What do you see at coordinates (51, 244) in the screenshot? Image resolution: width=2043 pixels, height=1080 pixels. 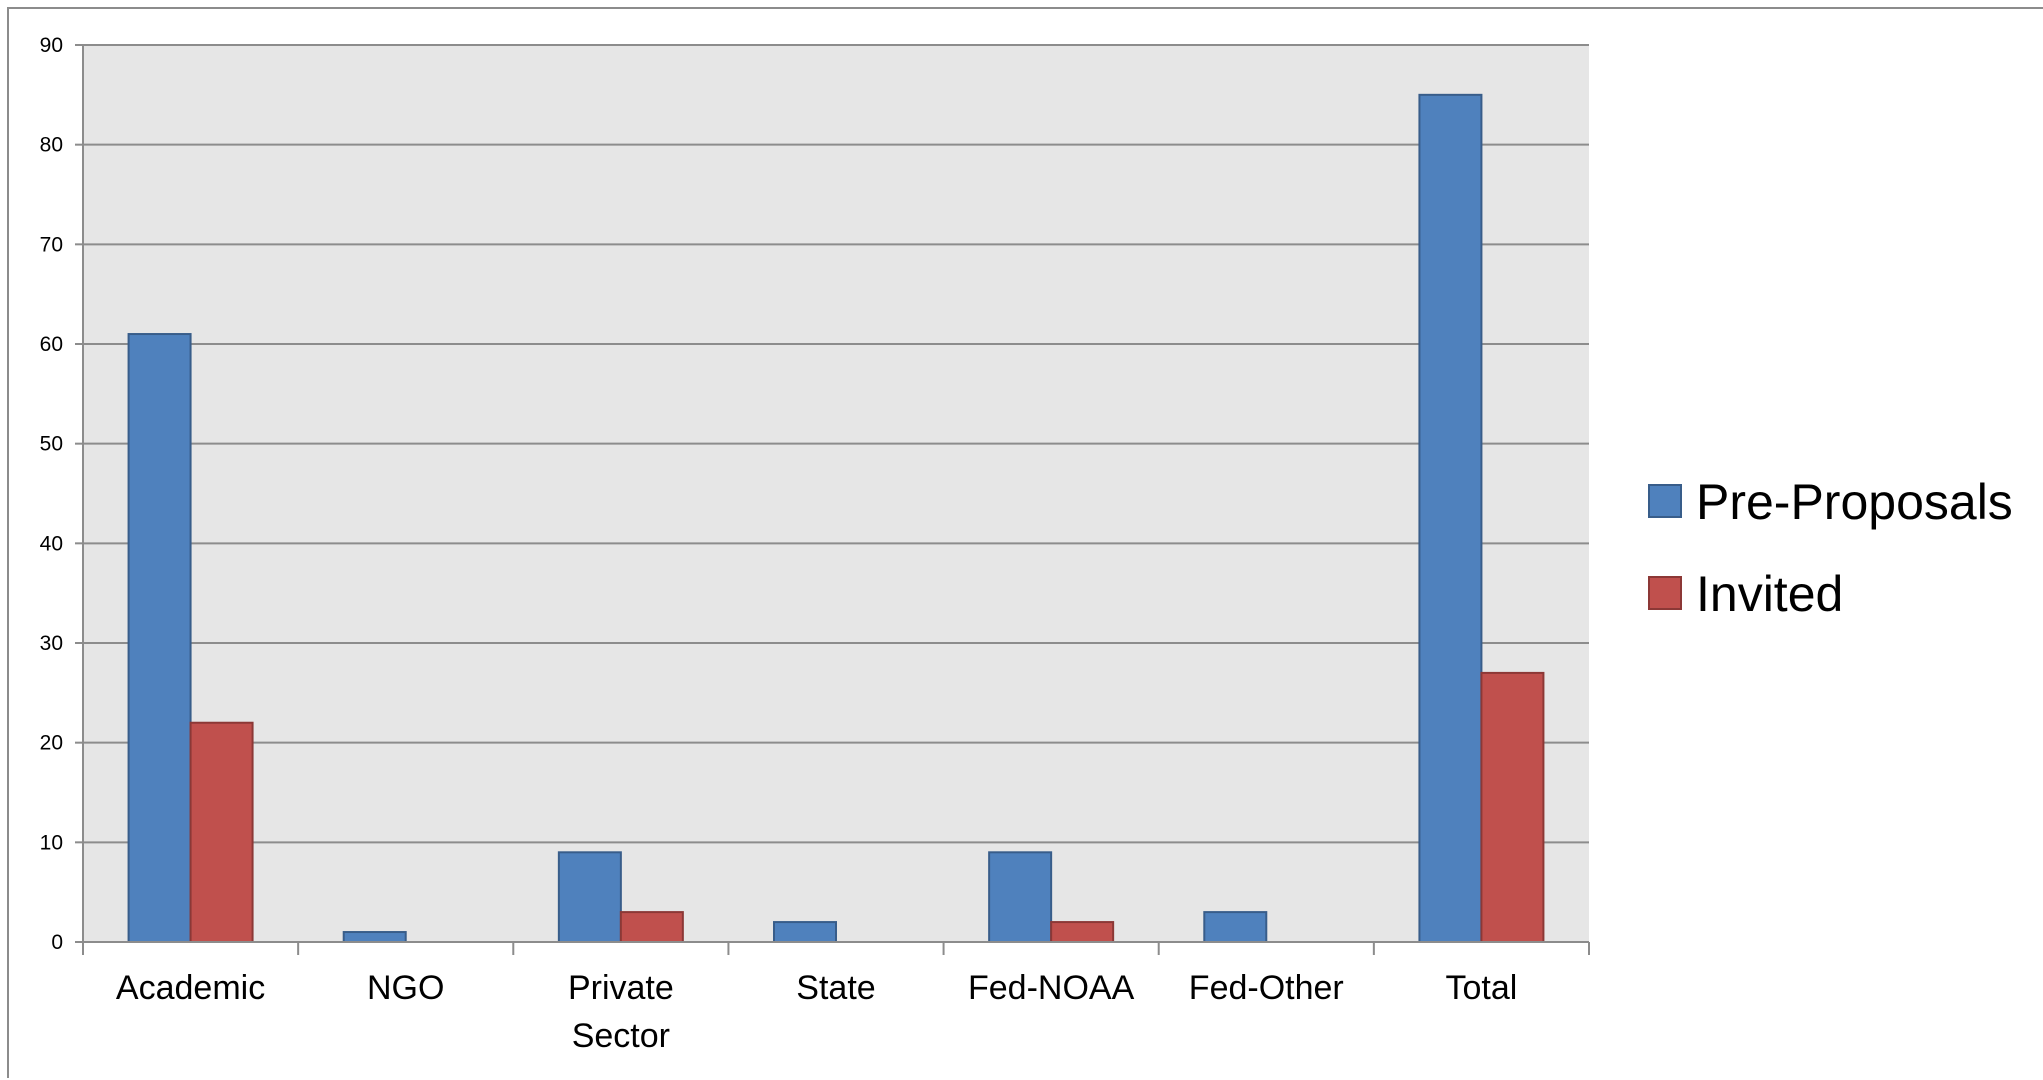 I see `y-tick-label: 70` at bounding box center [51, 244].